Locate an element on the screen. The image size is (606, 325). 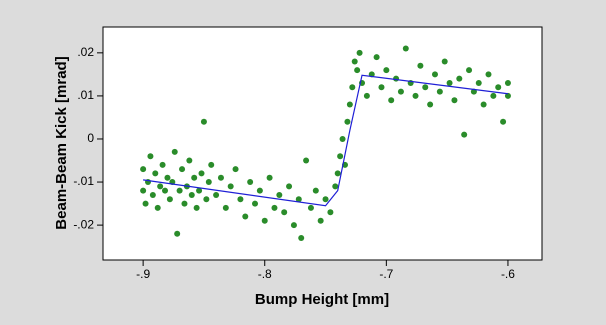
y-tick-label: -.02 is located at coordinates (83, 224).